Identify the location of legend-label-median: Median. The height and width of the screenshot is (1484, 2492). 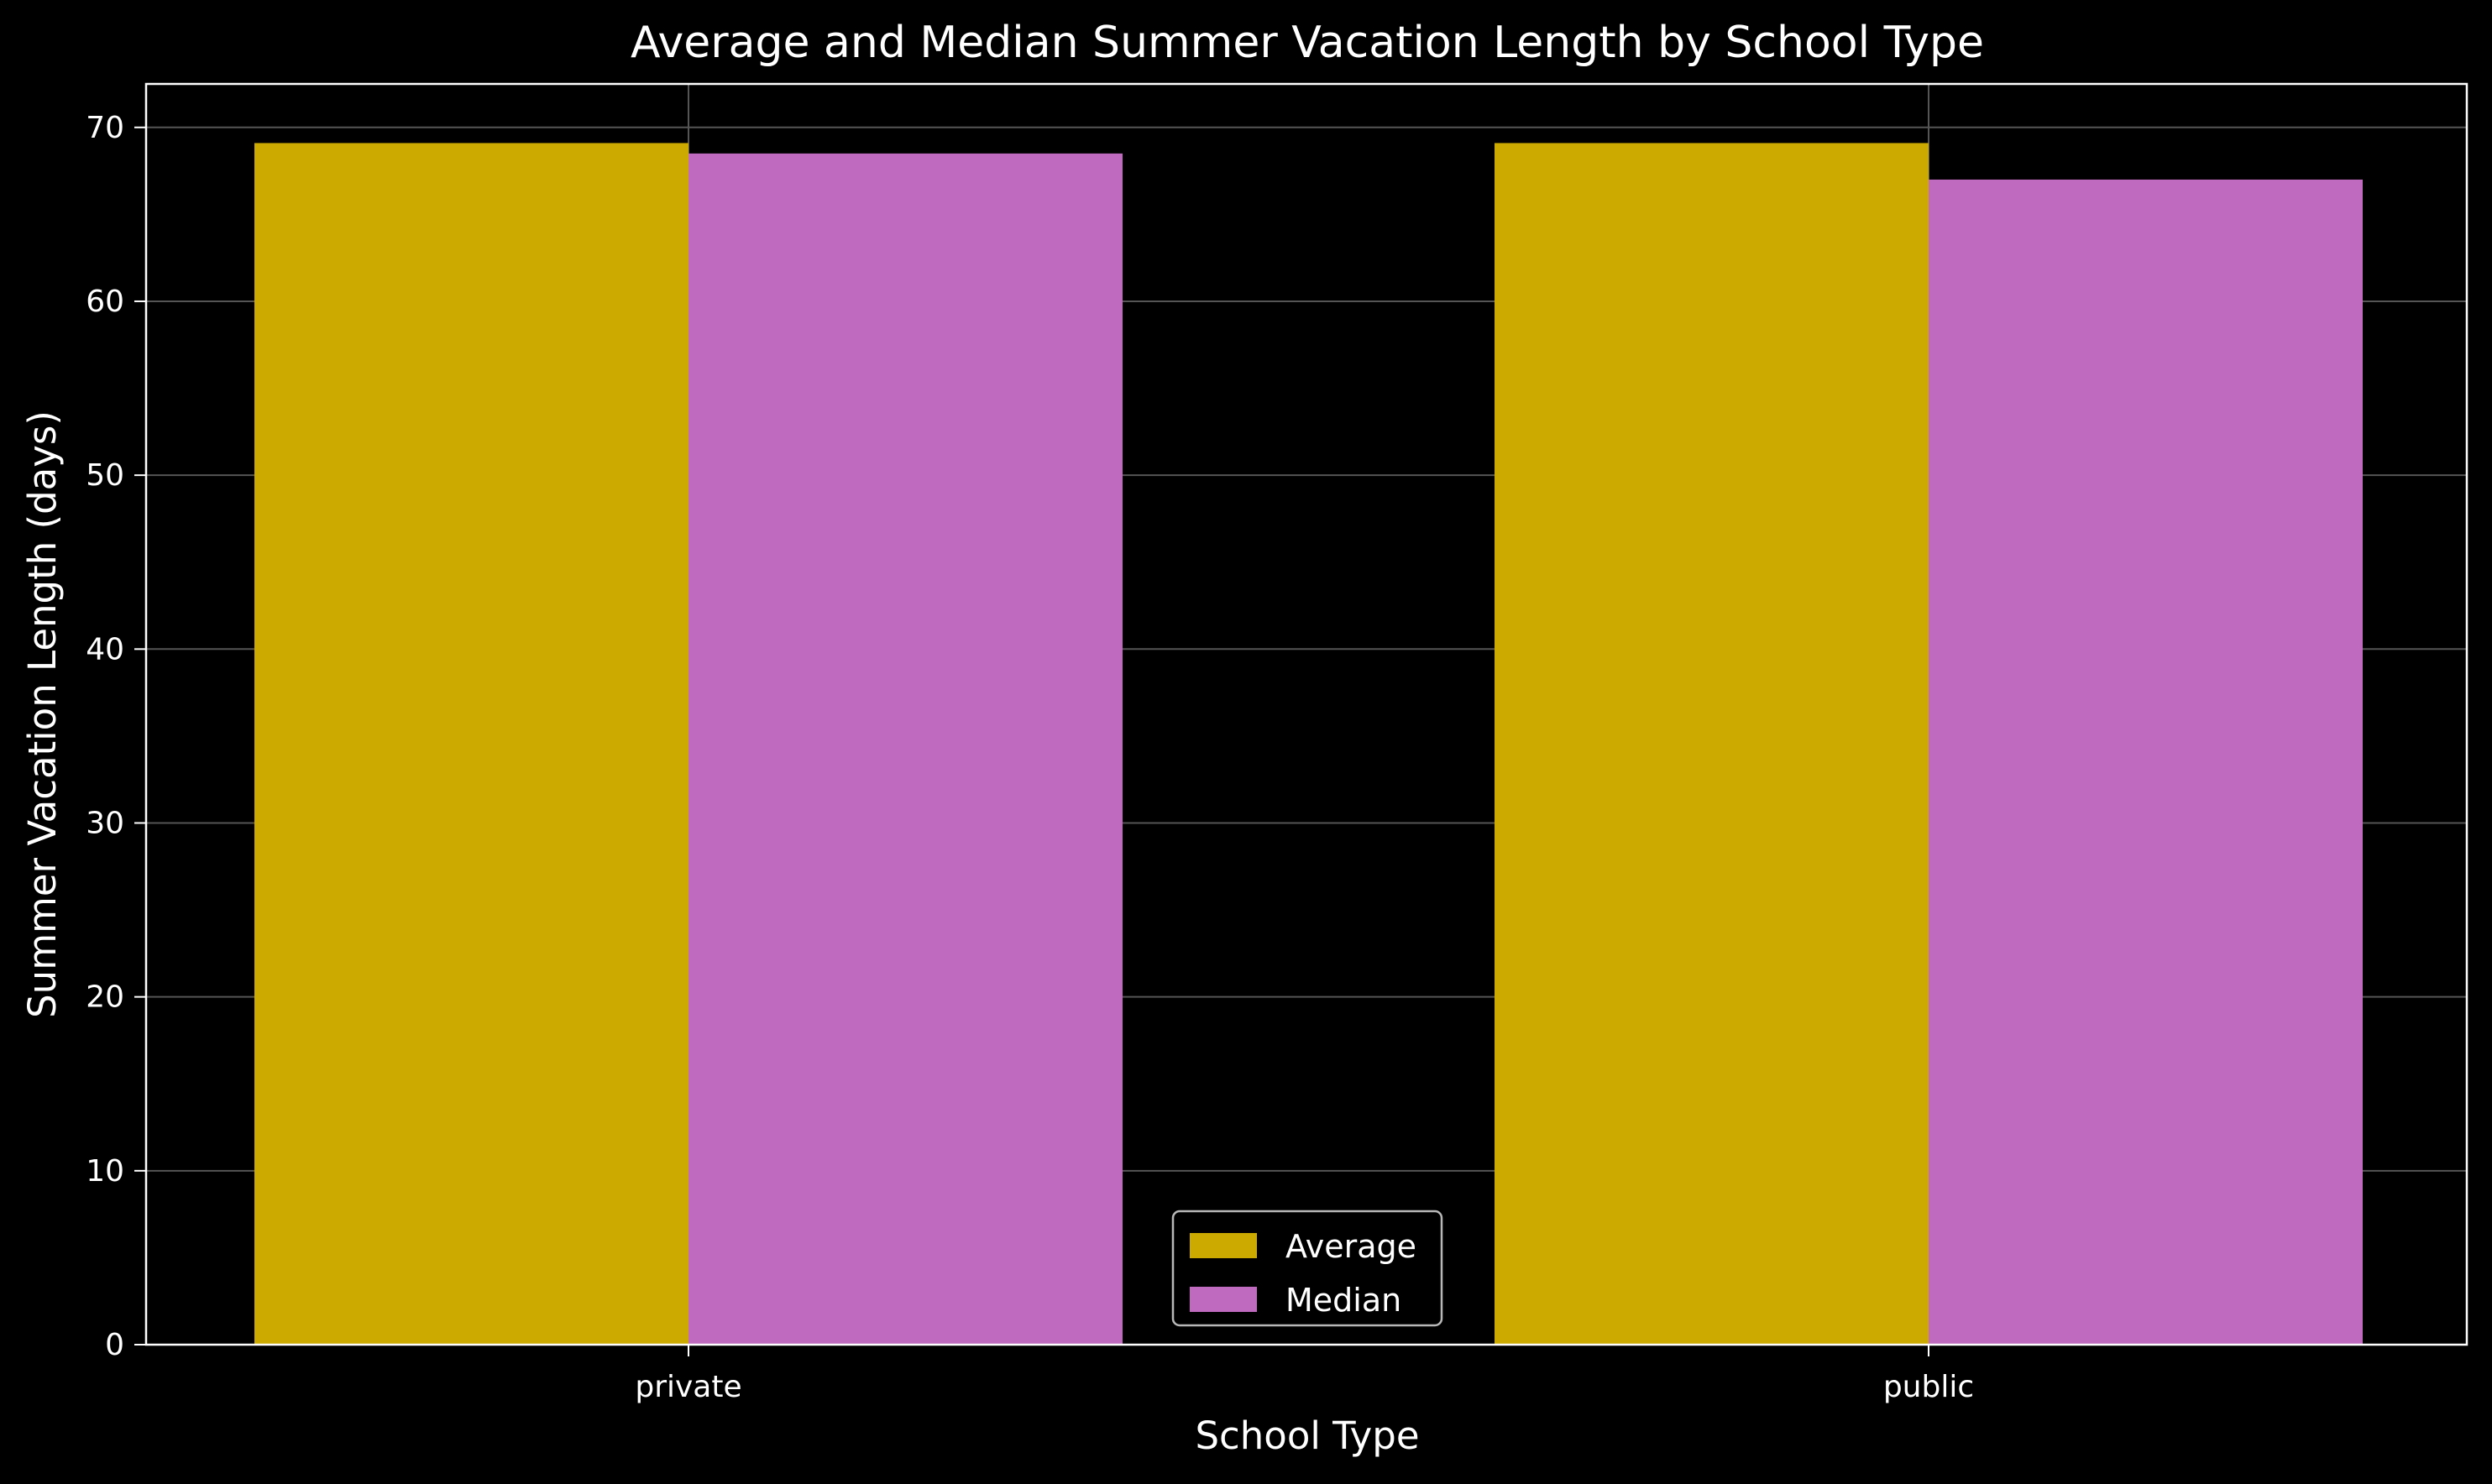
(1343, 1300).